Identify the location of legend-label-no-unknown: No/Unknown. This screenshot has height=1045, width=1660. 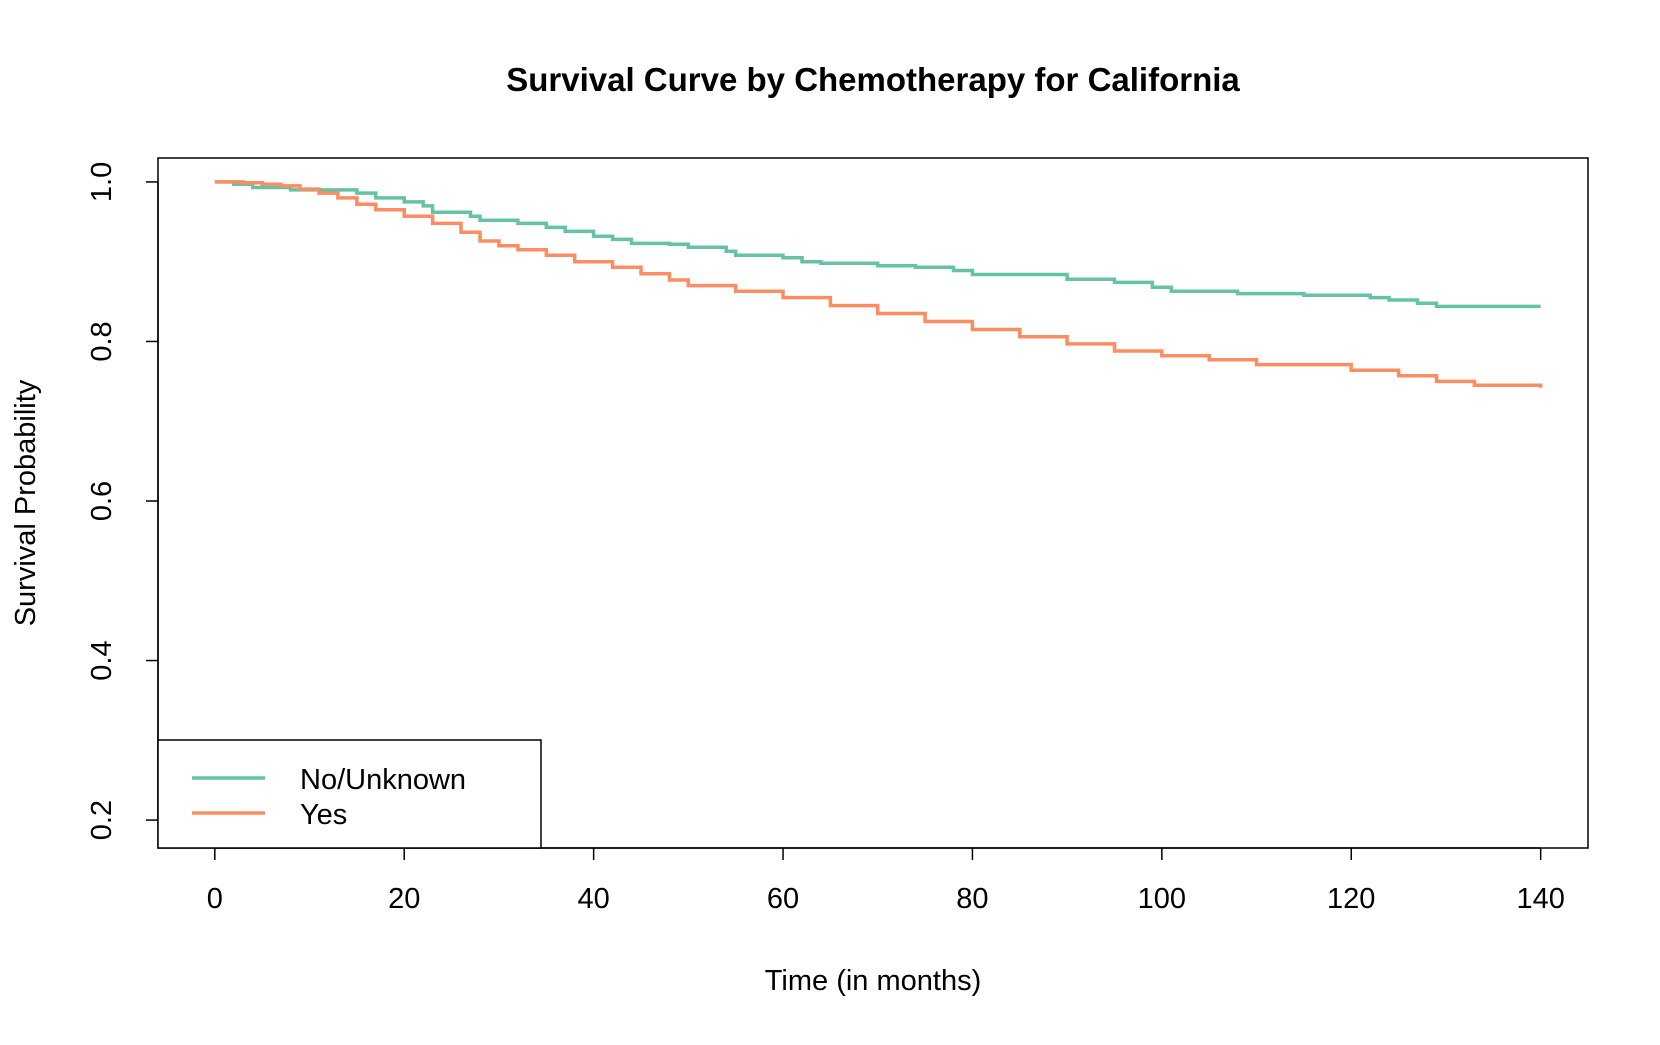
(383, 780).